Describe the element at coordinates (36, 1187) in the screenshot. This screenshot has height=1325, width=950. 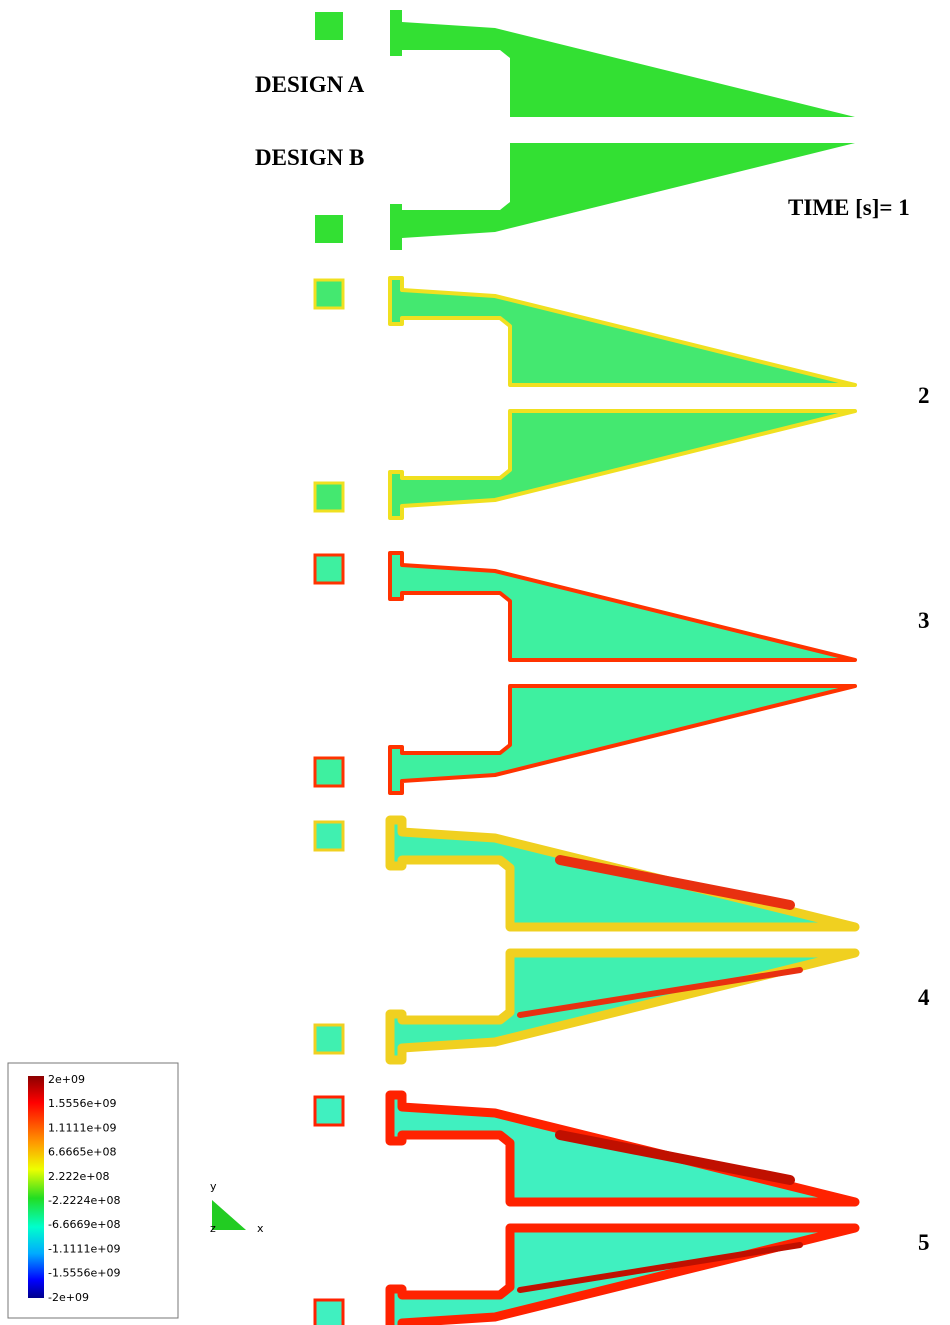
I see `colorbar-gradient` at that location.